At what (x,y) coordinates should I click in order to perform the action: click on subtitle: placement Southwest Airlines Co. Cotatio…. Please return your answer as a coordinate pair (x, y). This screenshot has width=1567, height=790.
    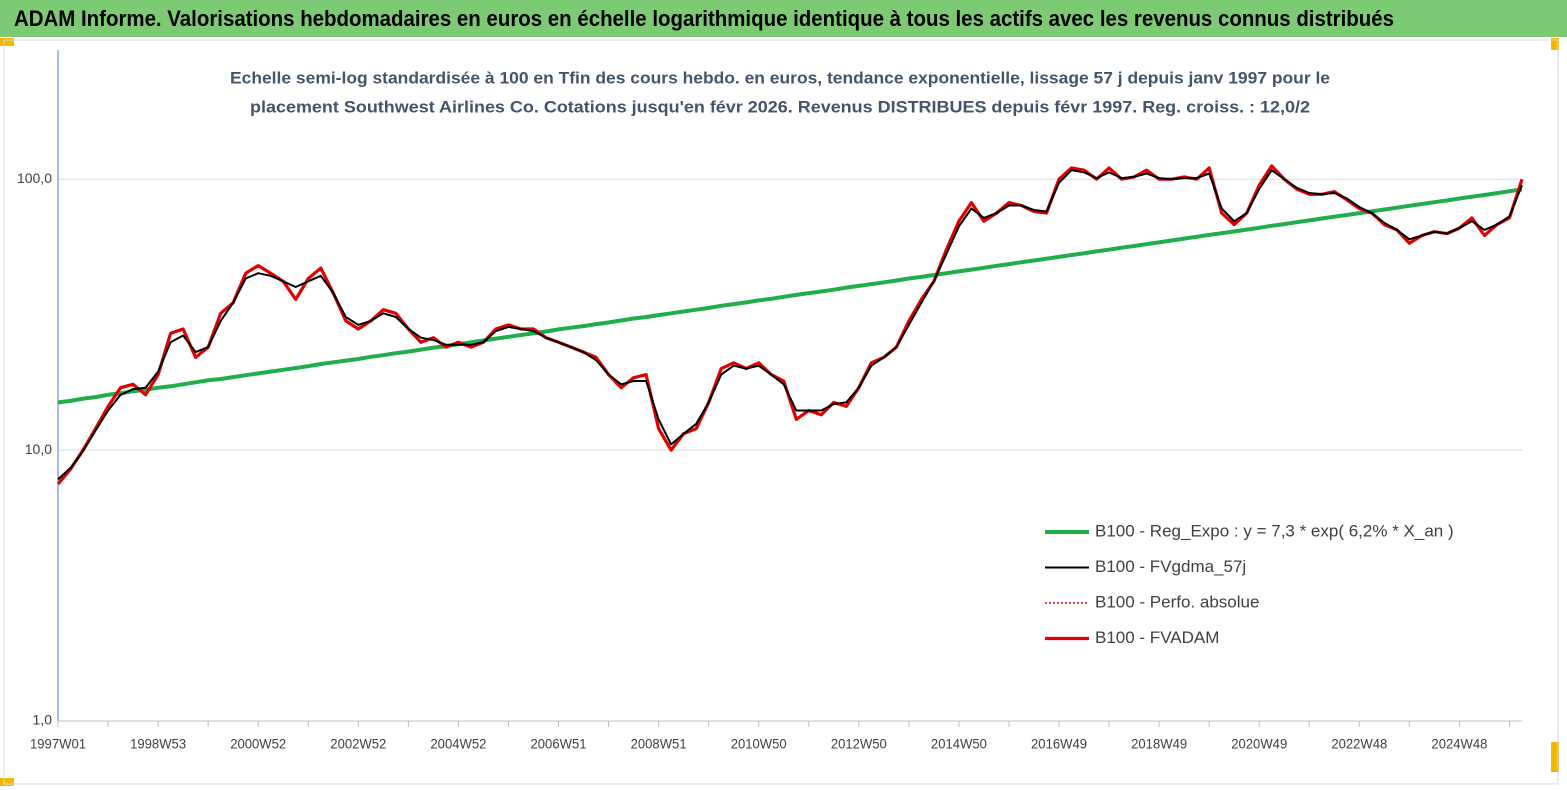
    Looking at the image, I should click on (780, 106).